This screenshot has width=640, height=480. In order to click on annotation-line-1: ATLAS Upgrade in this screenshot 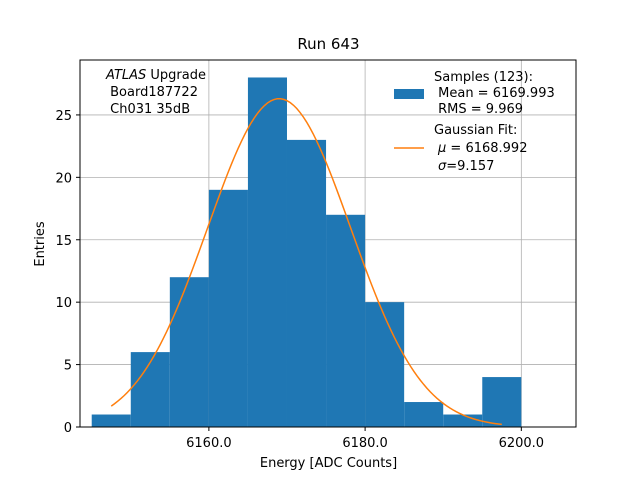, I will do `click(155, 75)`.